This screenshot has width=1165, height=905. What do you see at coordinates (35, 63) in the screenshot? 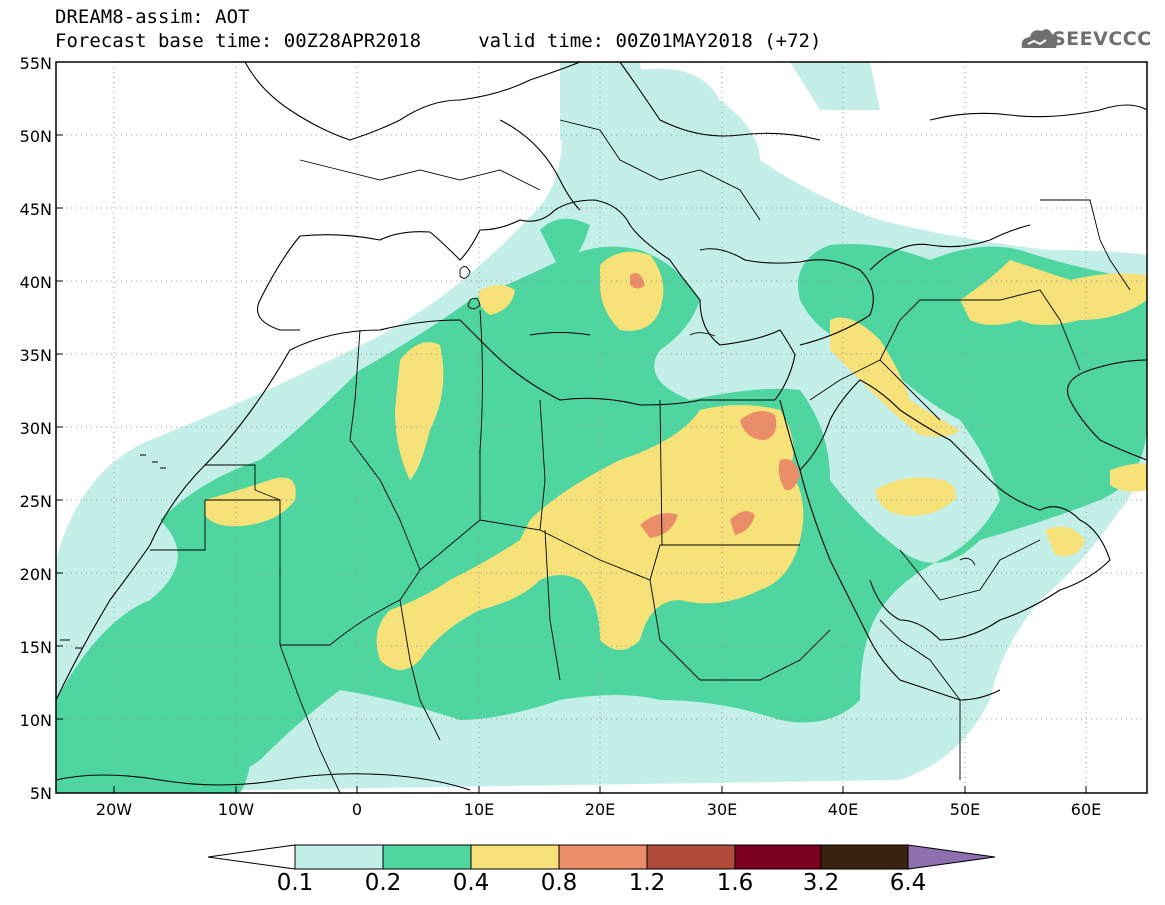
I see `lat-label: 55N` at bounding box center [35, 63].